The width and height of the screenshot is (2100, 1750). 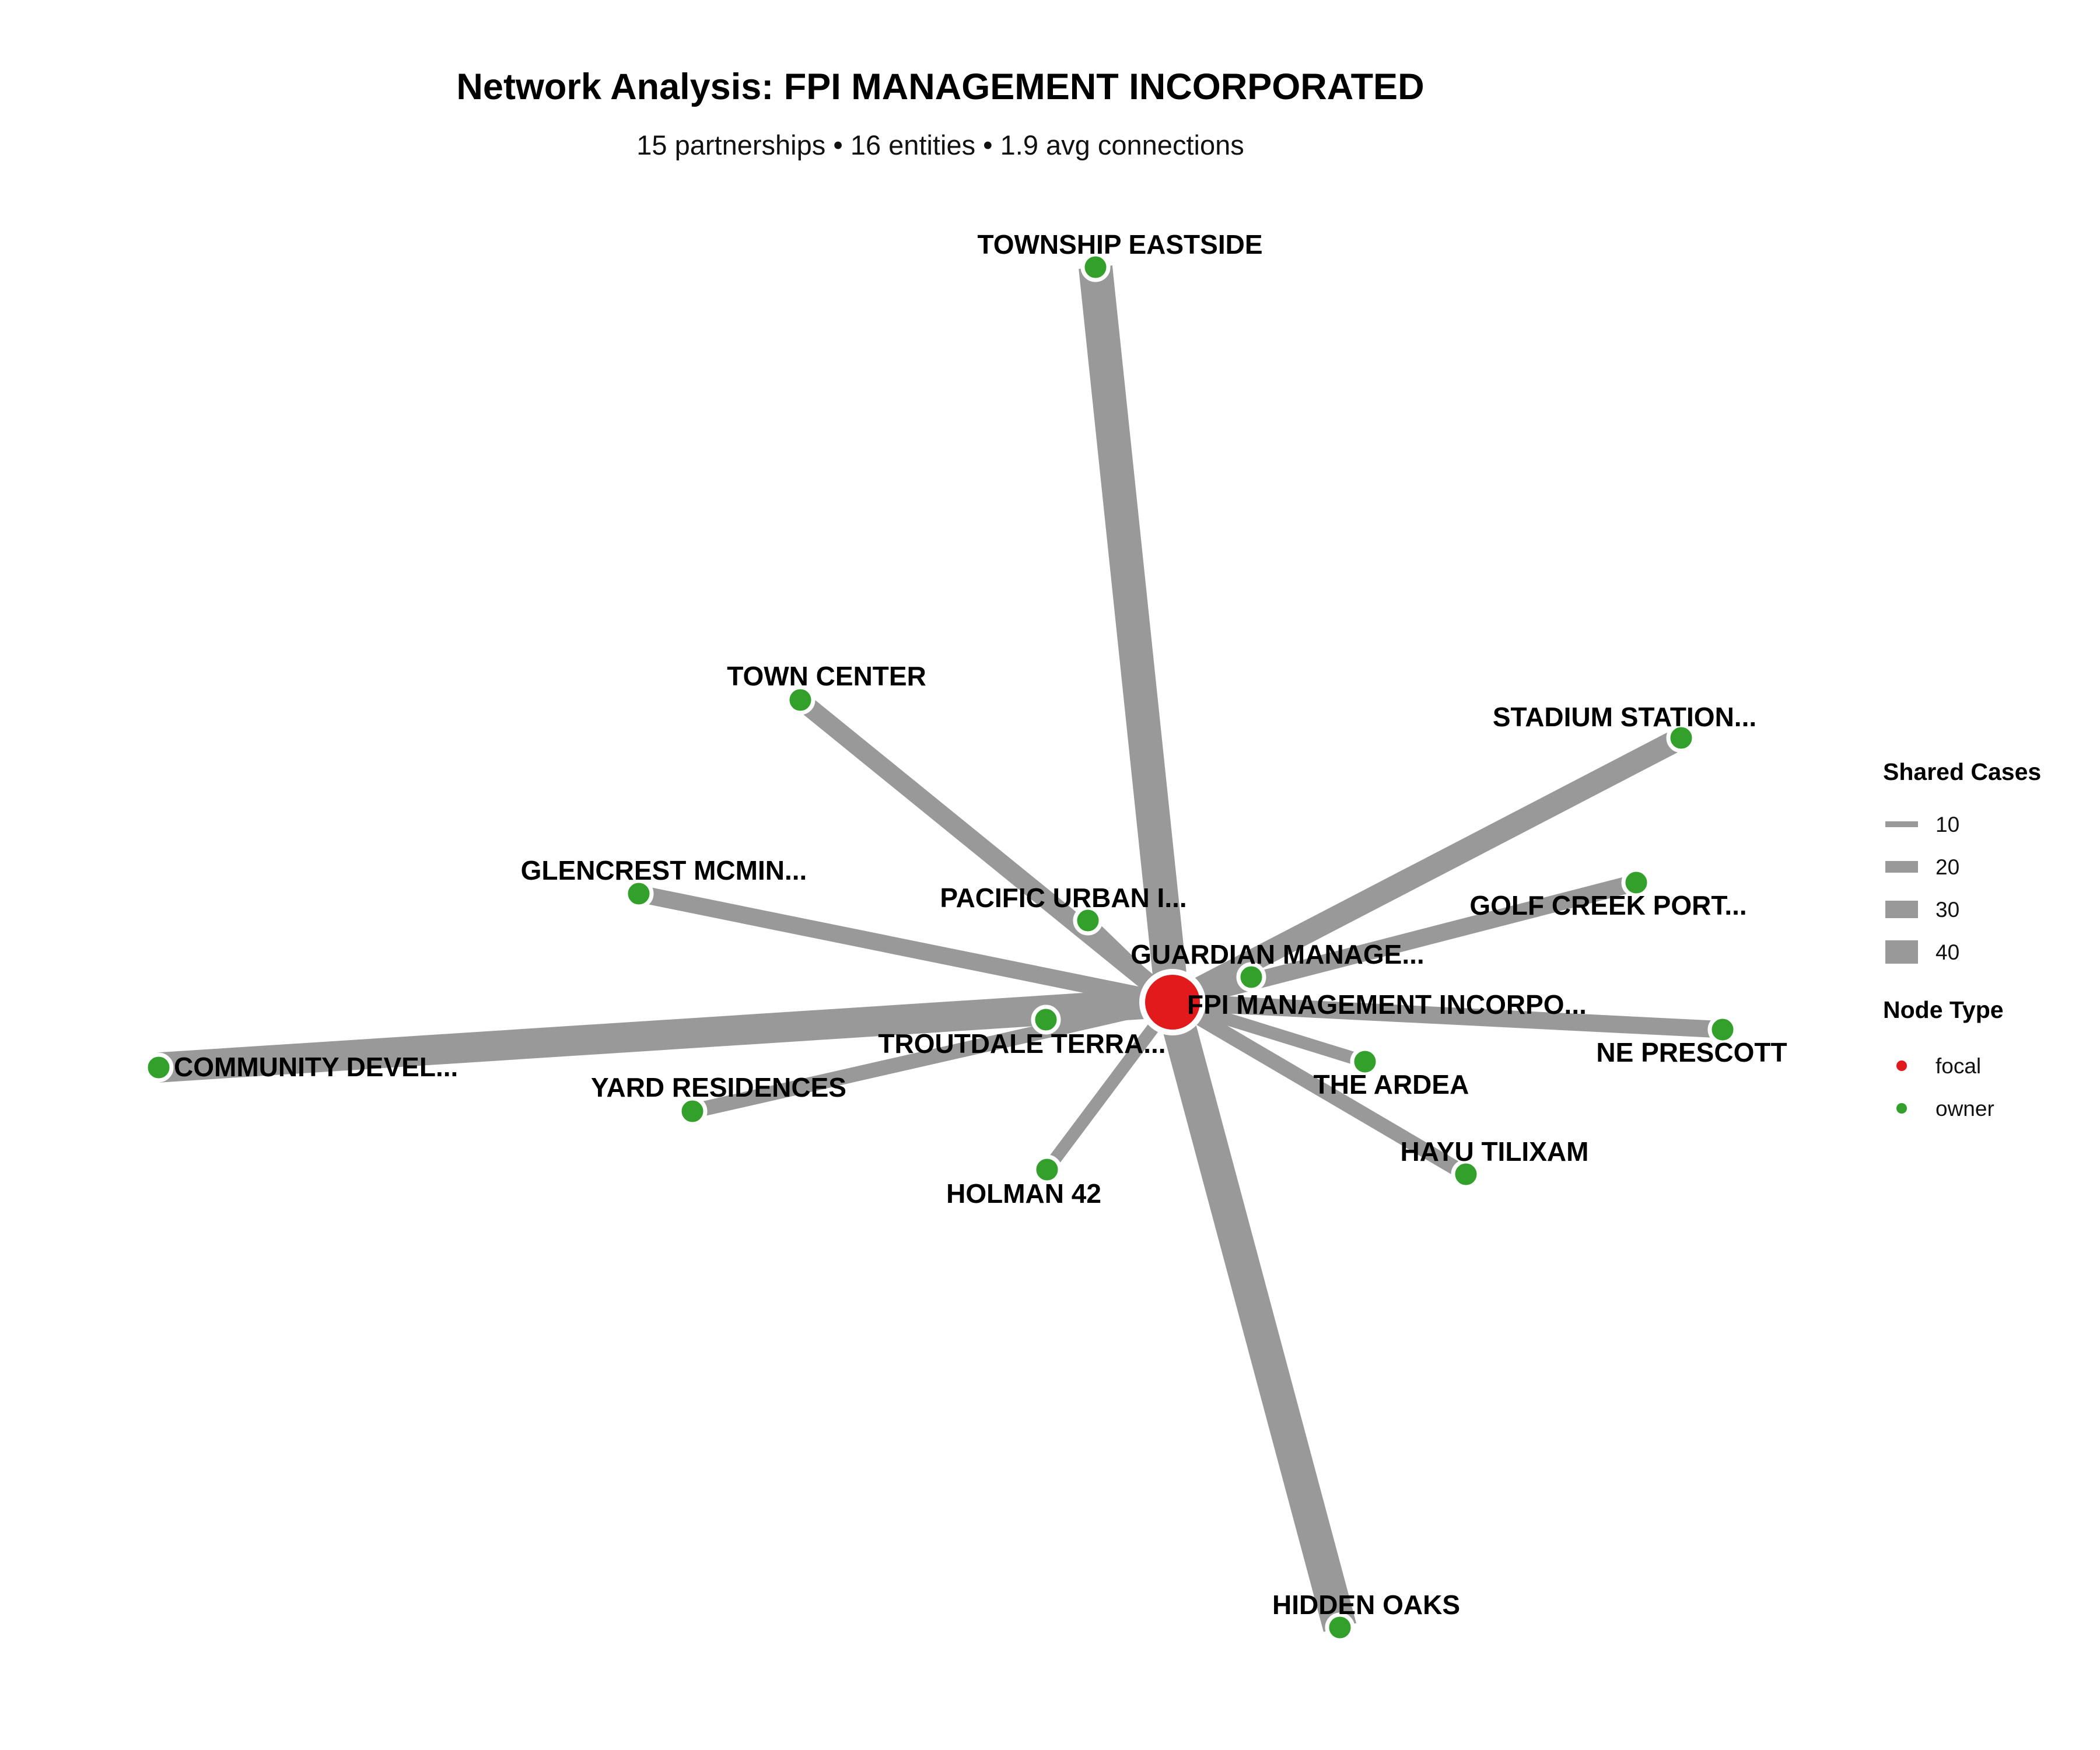 What do you see at coordinates (905, 948) in the screenshot?
I see `edge-glencrest-mcmin` at bounding box center [905, 948].